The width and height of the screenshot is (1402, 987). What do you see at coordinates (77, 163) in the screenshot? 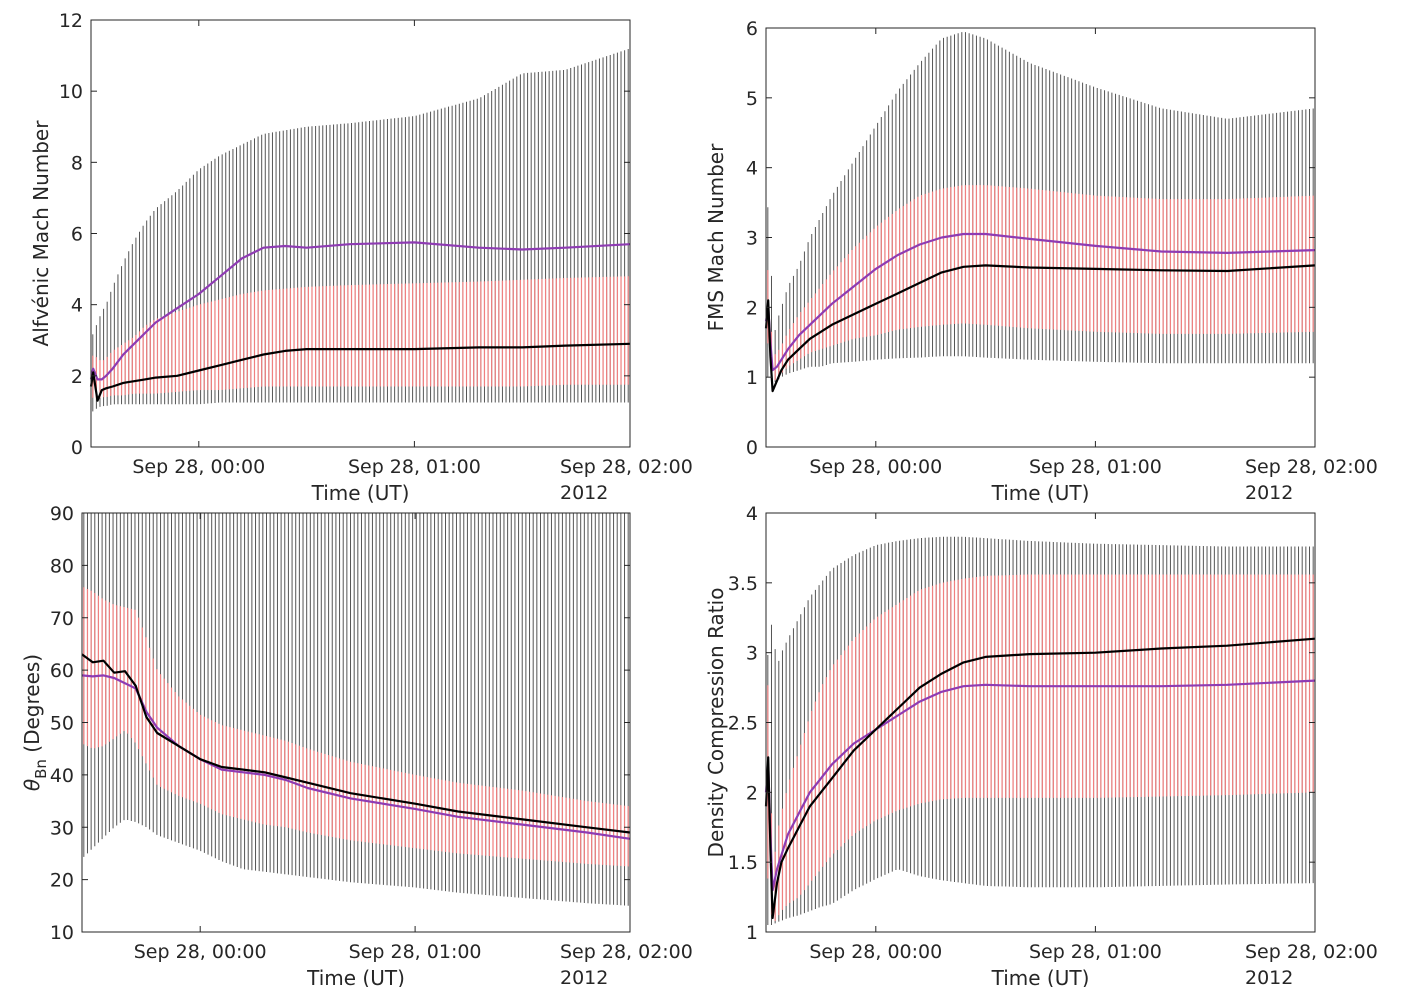
I see `y-tick-label: 8` at bounding box center [77, 163].